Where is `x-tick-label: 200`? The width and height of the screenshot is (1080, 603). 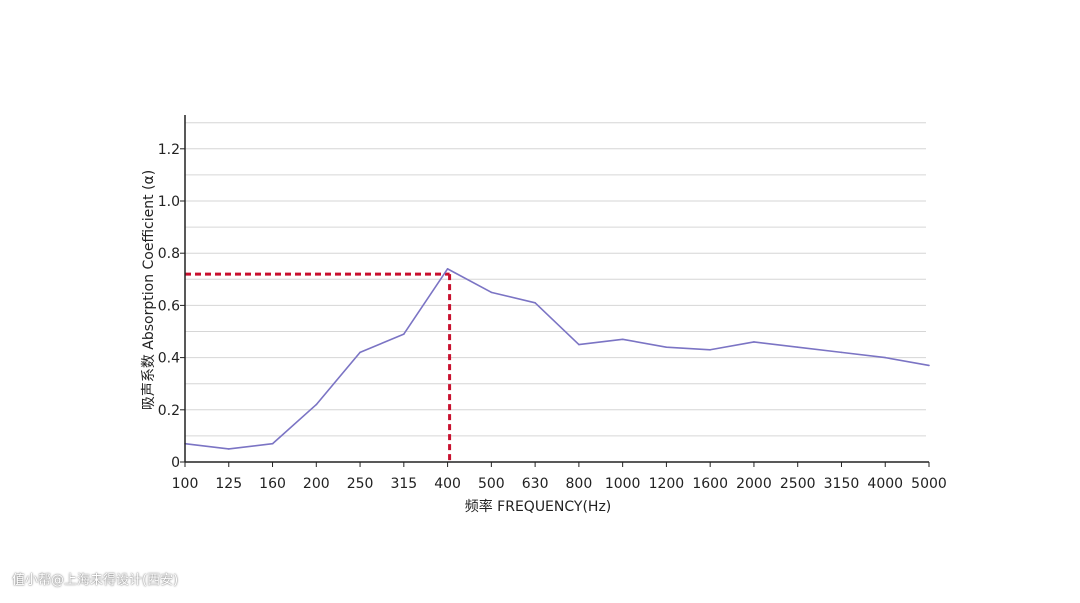 x-tick-label: 200 is located at coordinates (316, 484).